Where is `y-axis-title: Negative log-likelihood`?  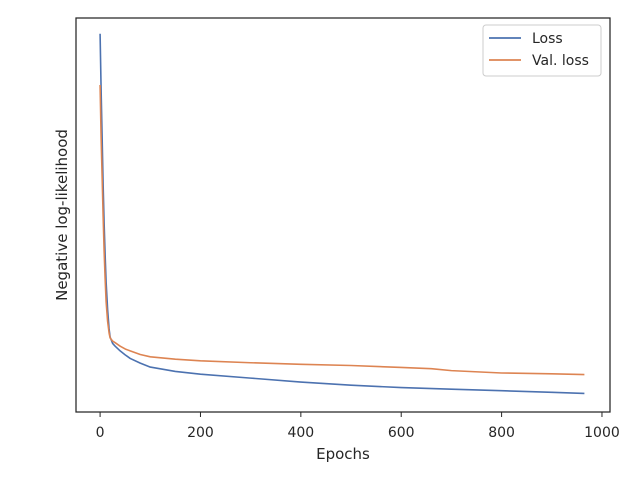
y-axis-title: Negative log-likelihood is located at coordinates (62, 215).